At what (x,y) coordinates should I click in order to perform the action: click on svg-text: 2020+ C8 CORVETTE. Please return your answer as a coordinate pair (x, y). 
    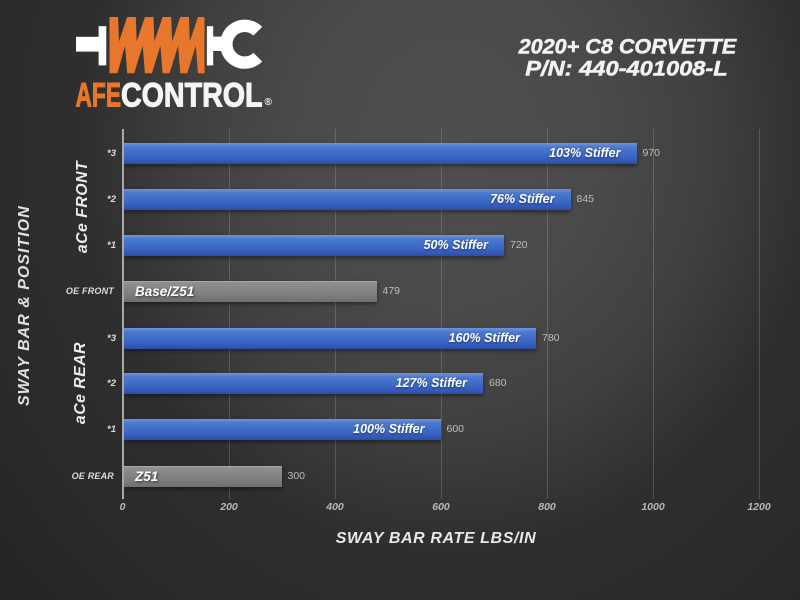
    Looking at the image, I should click on (628, 47).